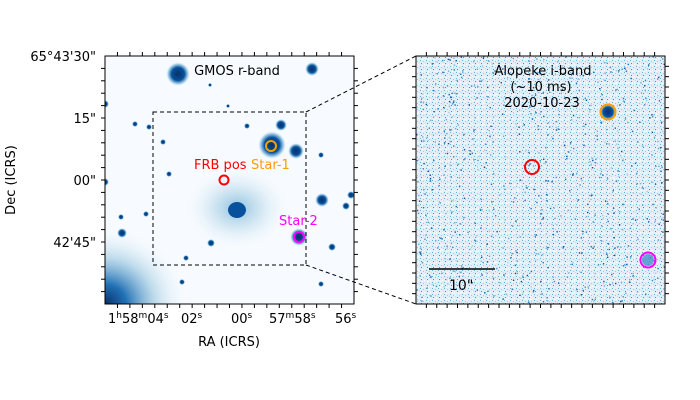  What do you see at coordinates (346, 319) in the screenshot?
I see `x-tick-label: 56s` at bounding box center [346, 319].